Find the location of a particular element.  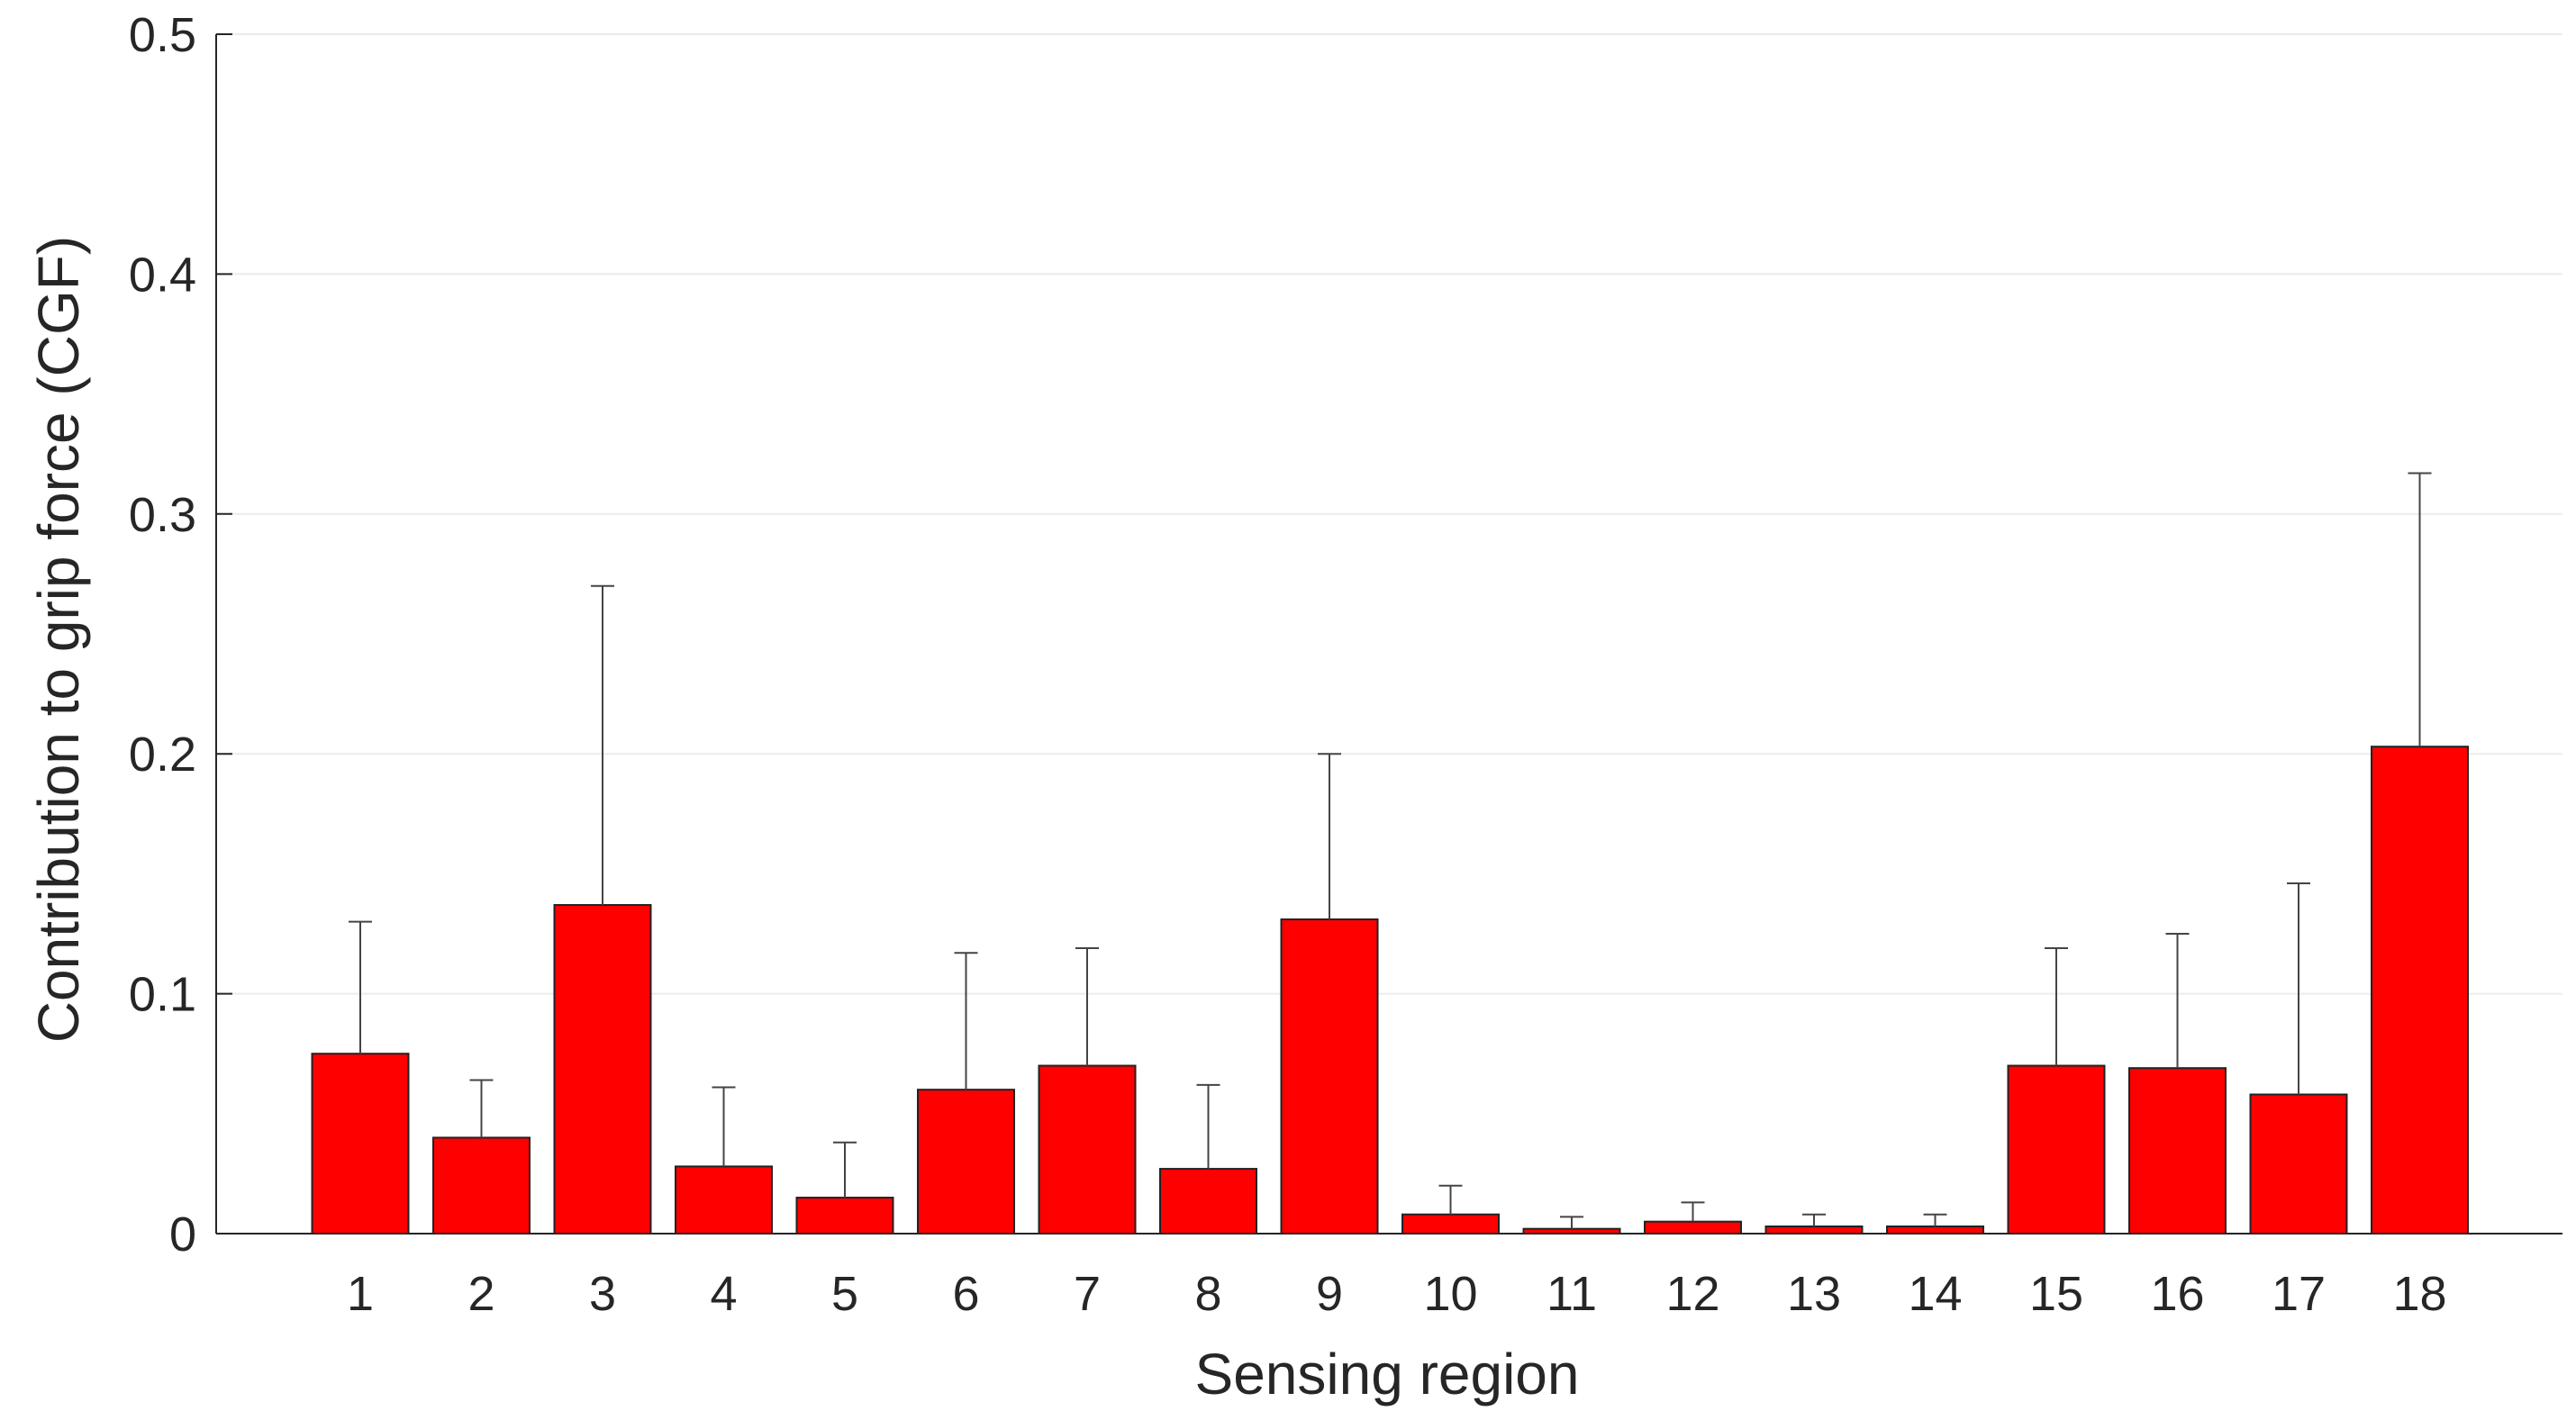

y-tick-label: 0.1 is located at coordinates (162, 995).